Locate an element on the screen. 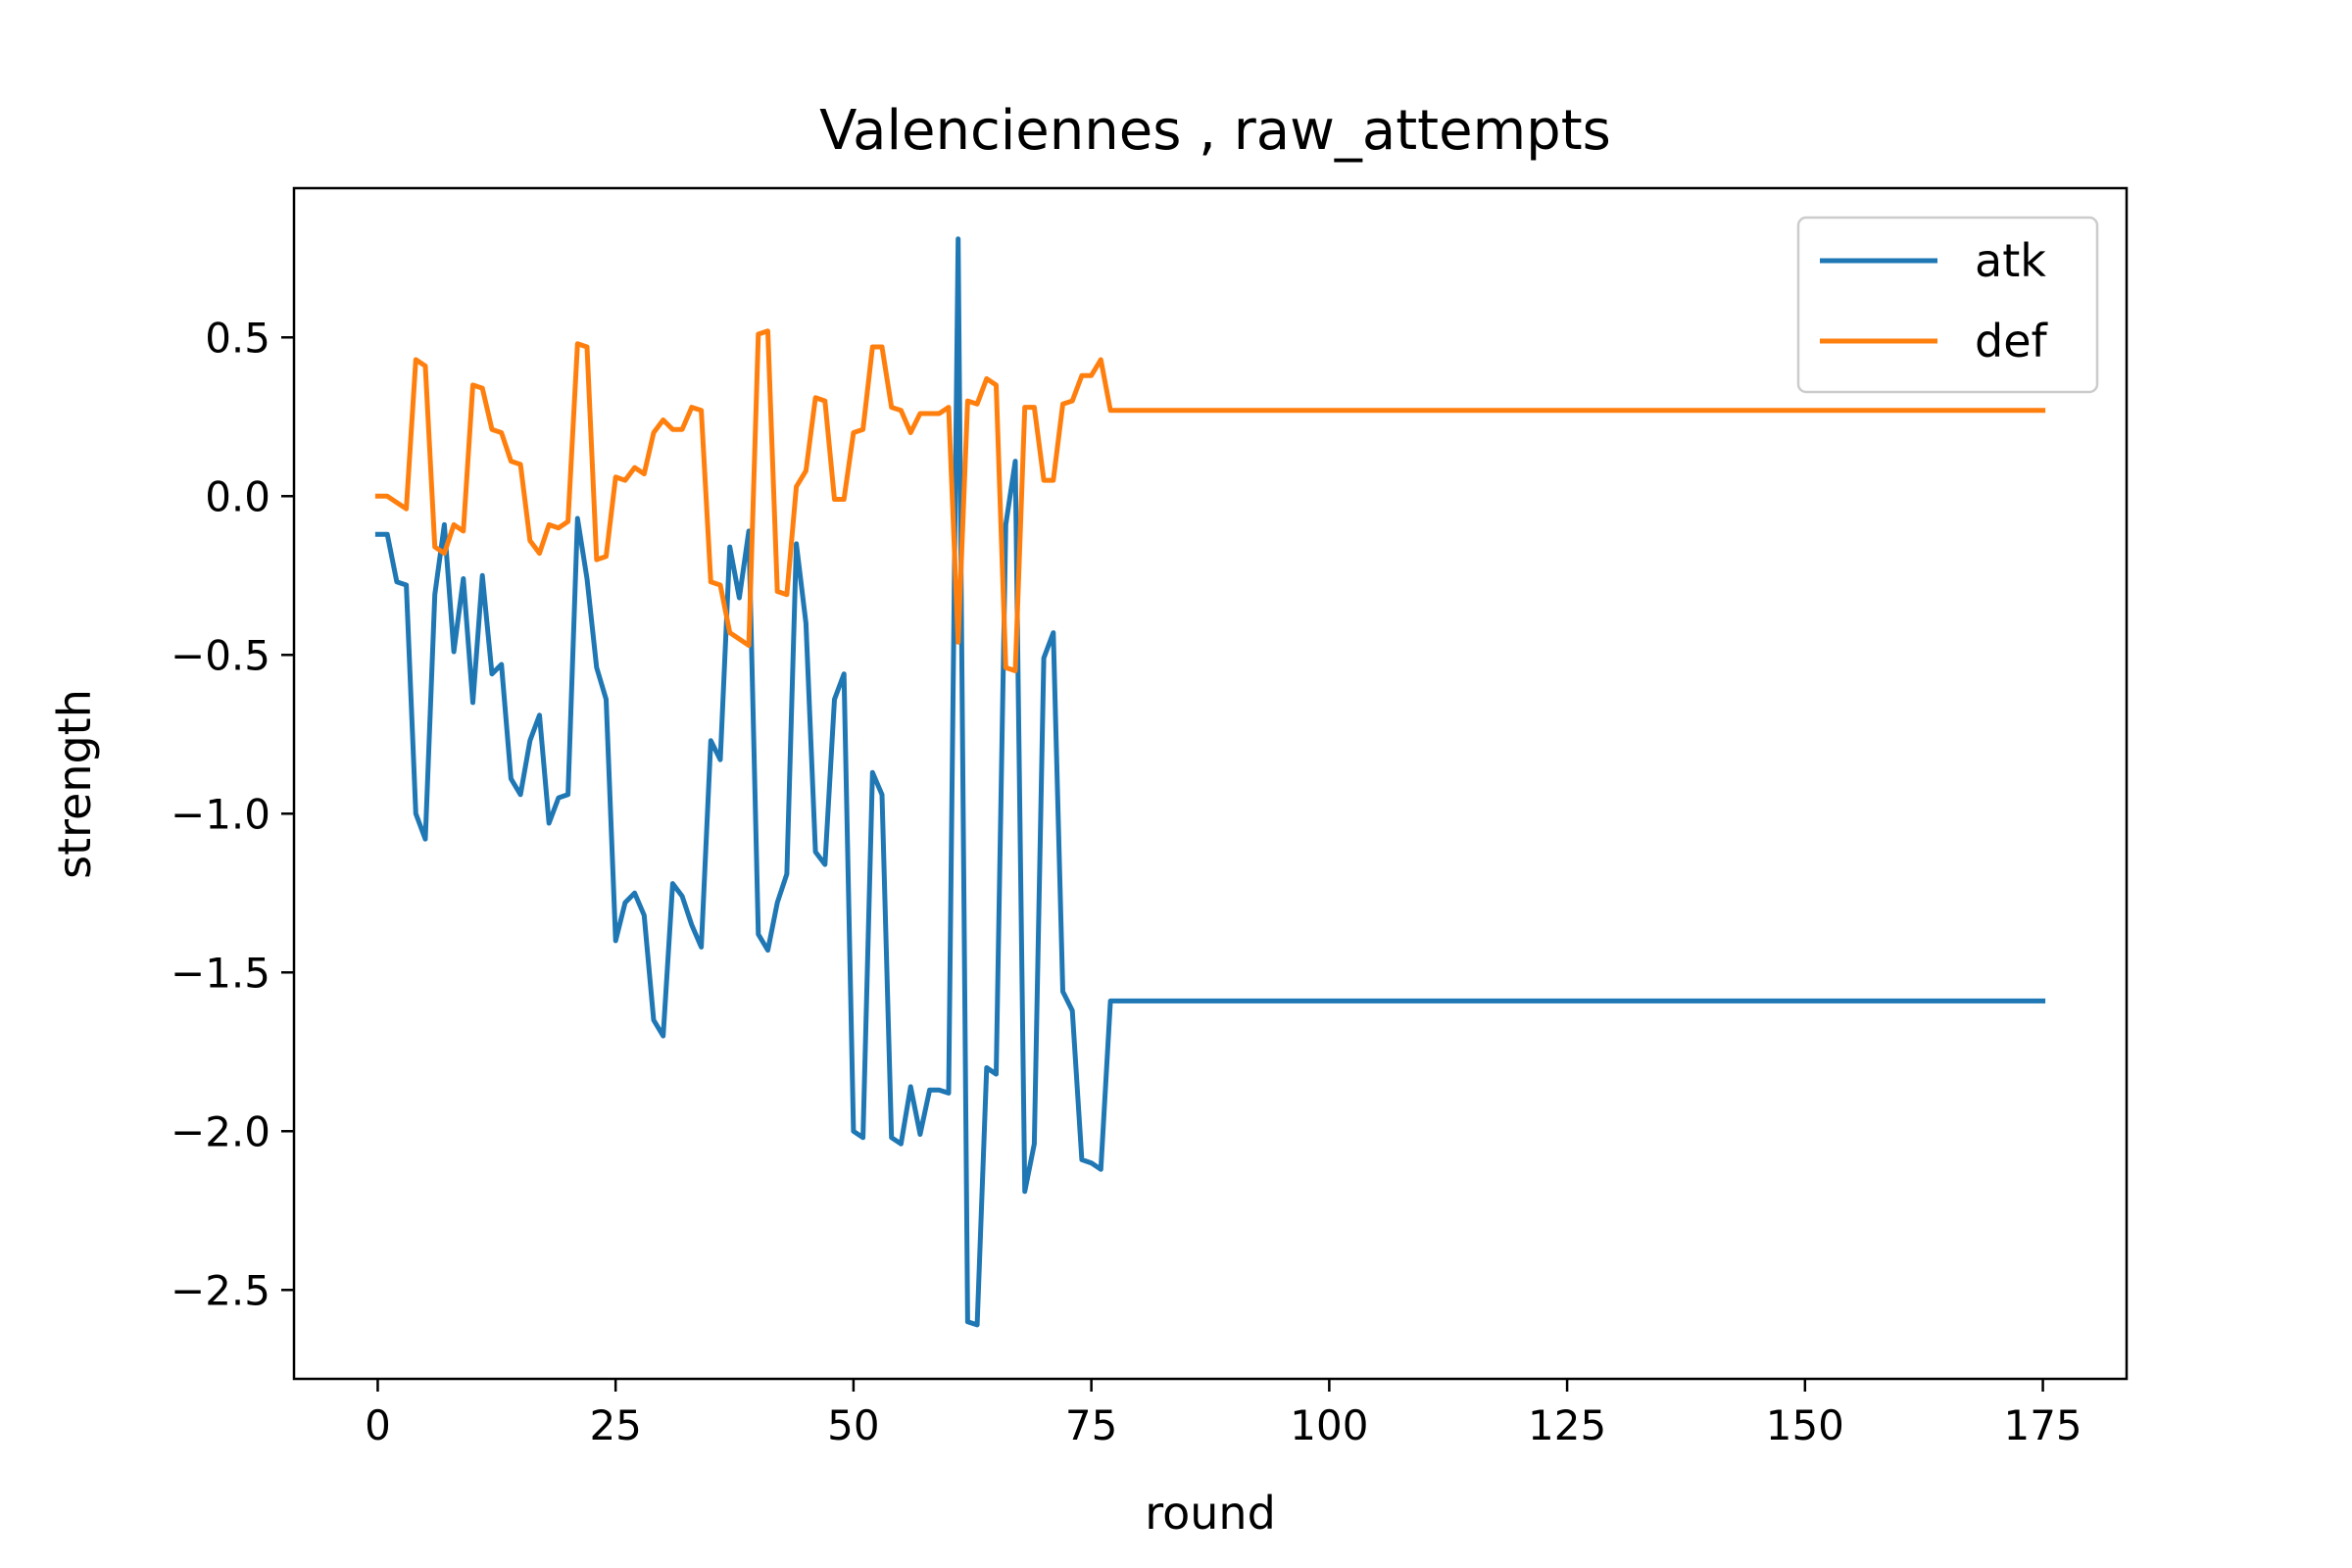  x-tick-label: 50 is located at coordinates (853, 1425).